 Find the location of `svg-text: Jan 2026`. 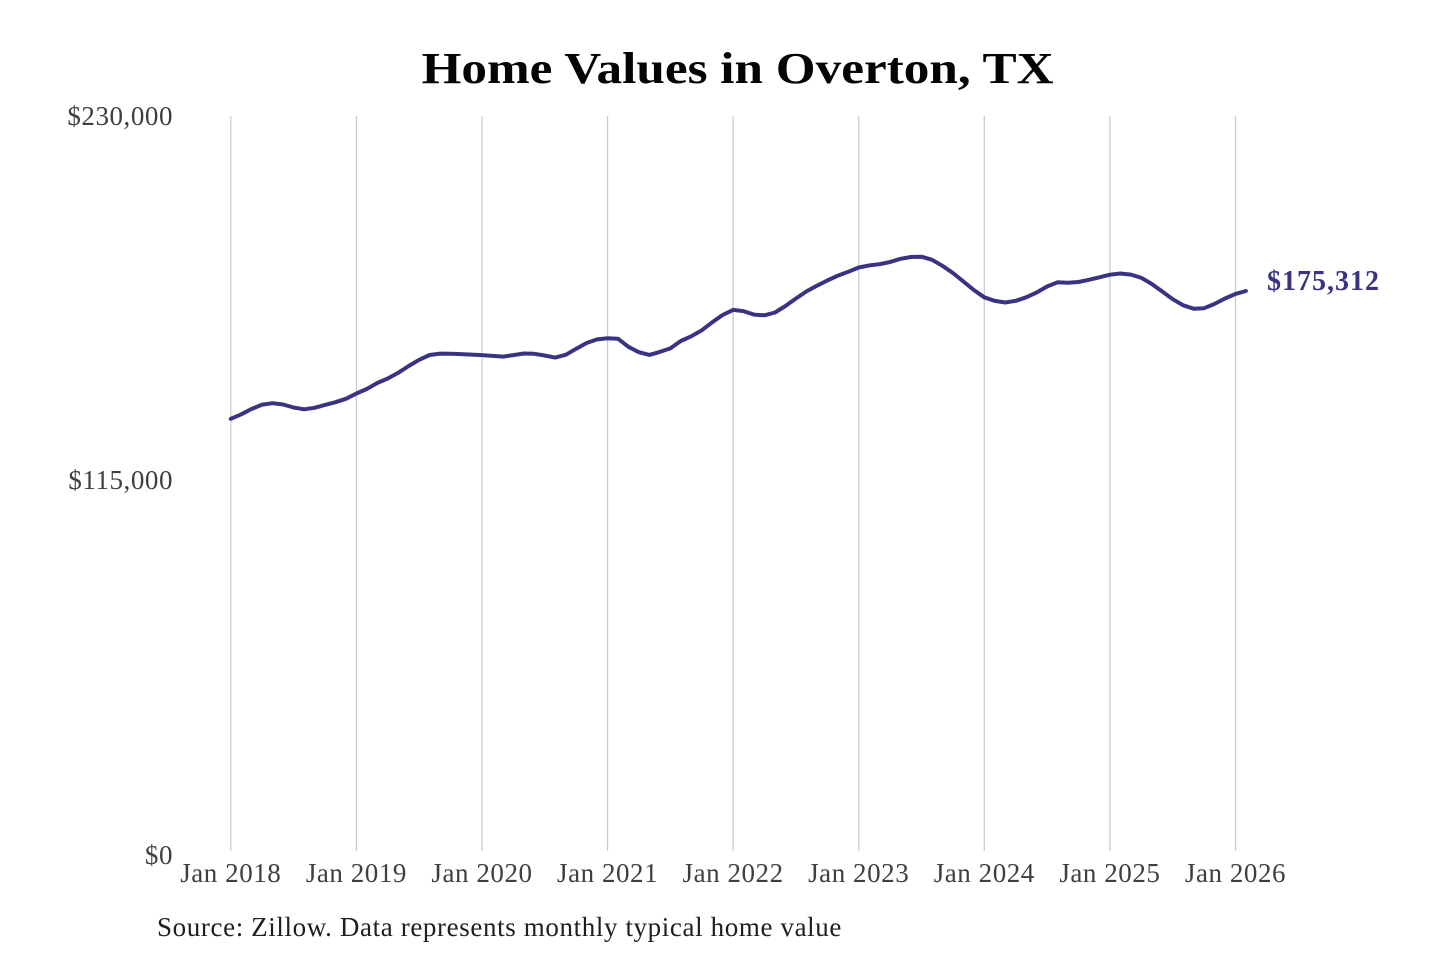

svg-text: Jan 2026 is located at coordinates (1235, 873).